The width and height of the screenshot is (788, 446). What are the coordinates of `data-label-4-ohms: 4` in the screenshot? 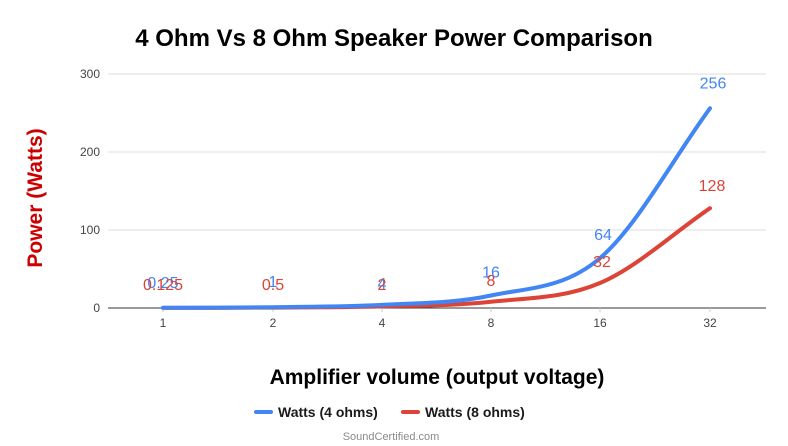 It's located at (382, 284).